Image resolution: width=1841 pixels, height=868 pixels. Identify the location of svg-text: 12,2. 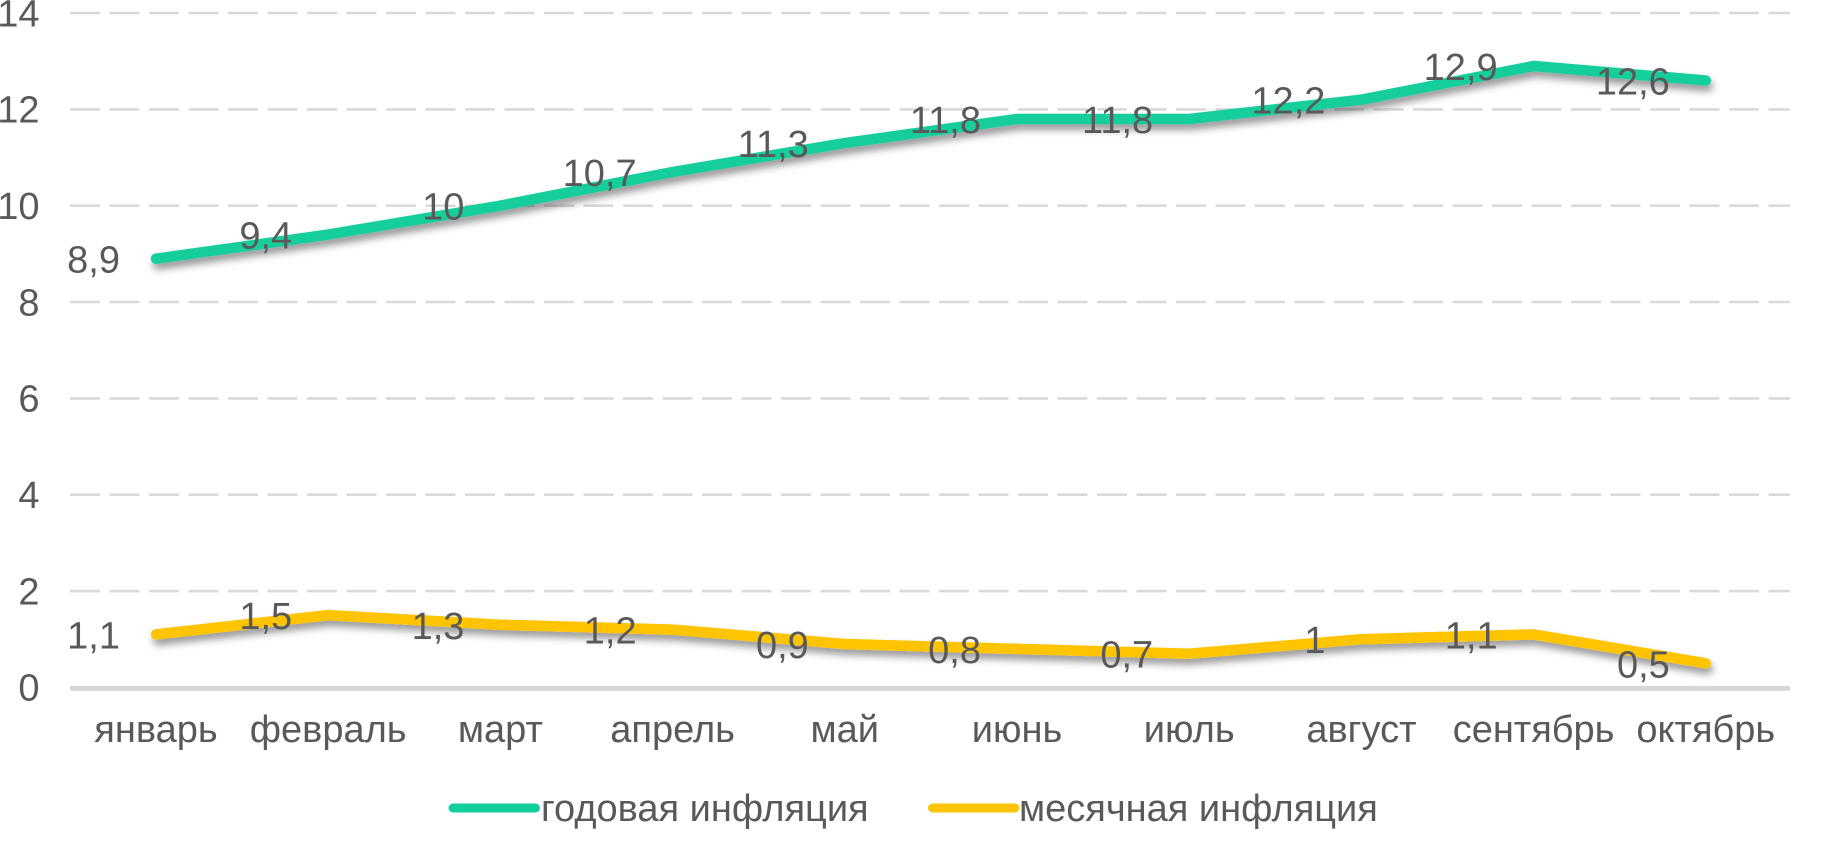
(1288, 102).